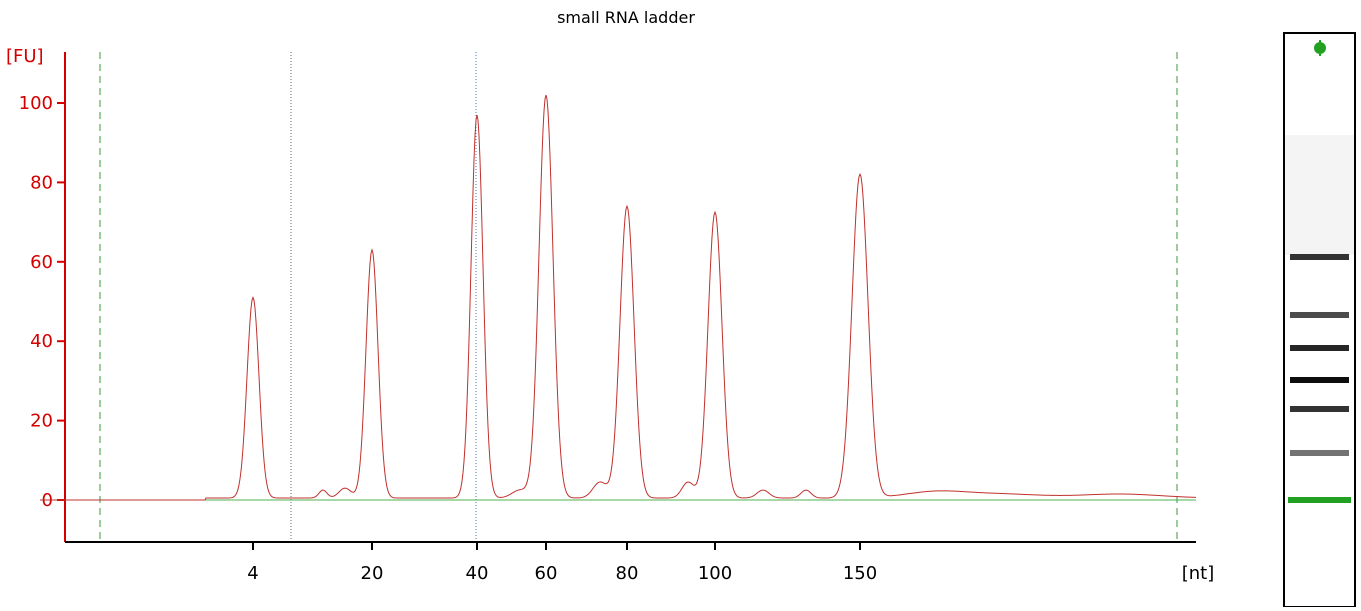 The width and height of the screenshot is (1361, 611). Describe the element at coordinates (41, 262) in the screenshot. I see `y-tick-label: 60` at that location.